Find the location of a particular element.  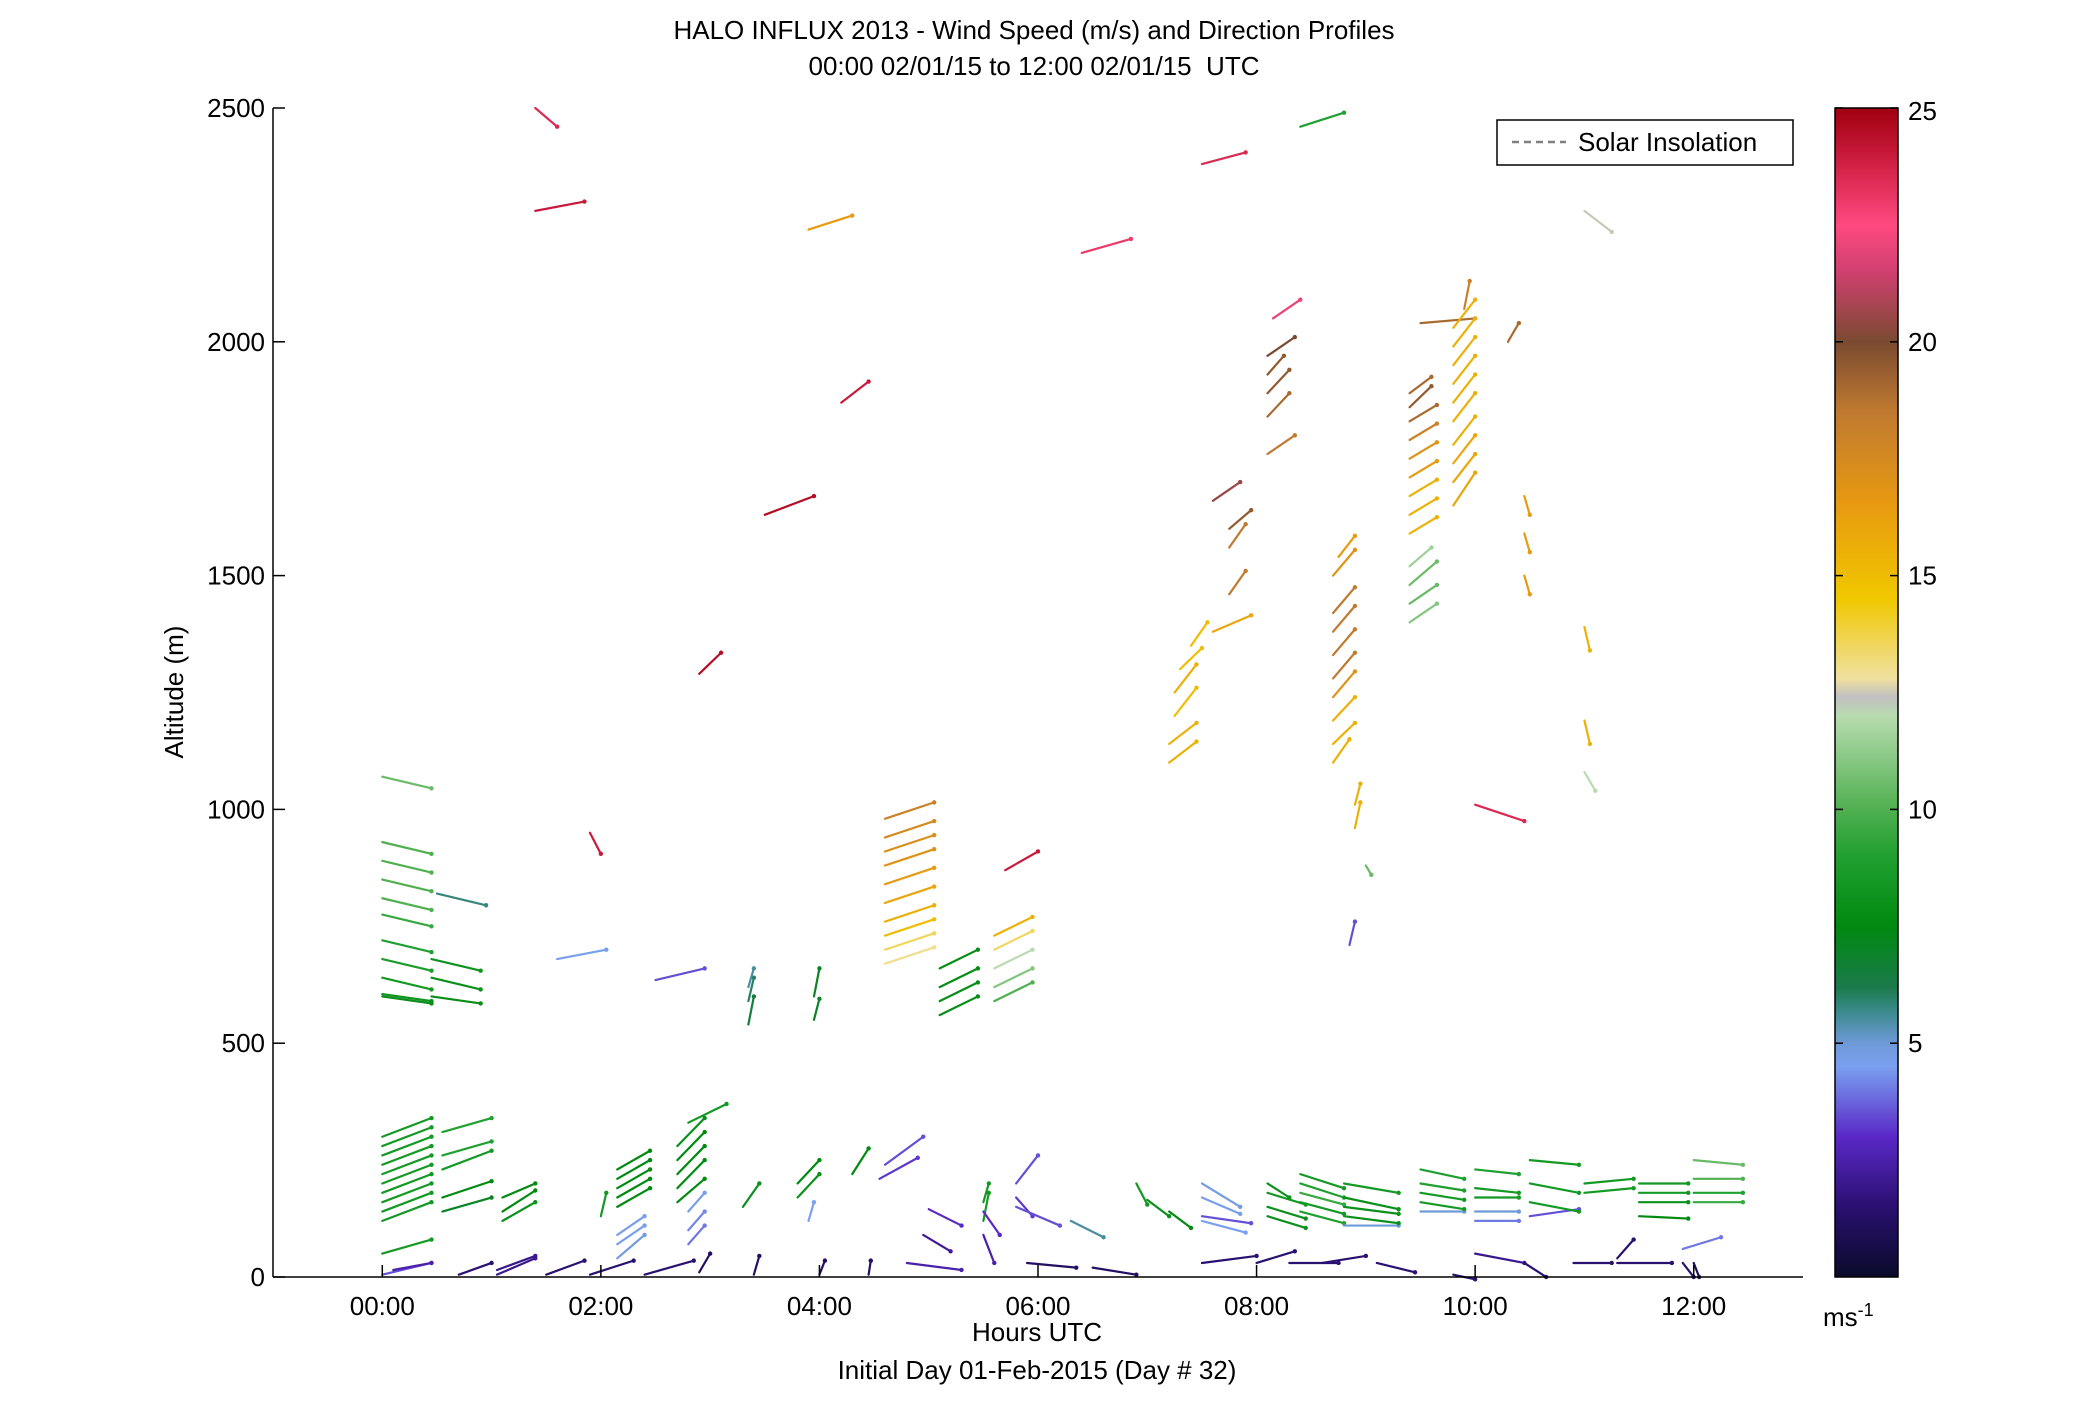

colorbar-tick-label: 20 is located at coordinates (1922, 342).